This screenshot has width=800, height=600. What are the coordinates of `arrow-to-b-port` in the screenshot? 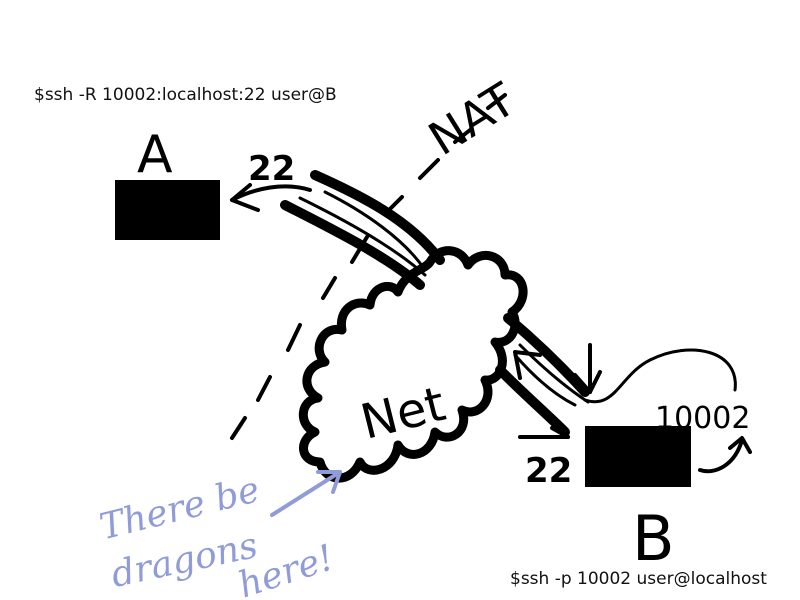 It's located at (544, 432).